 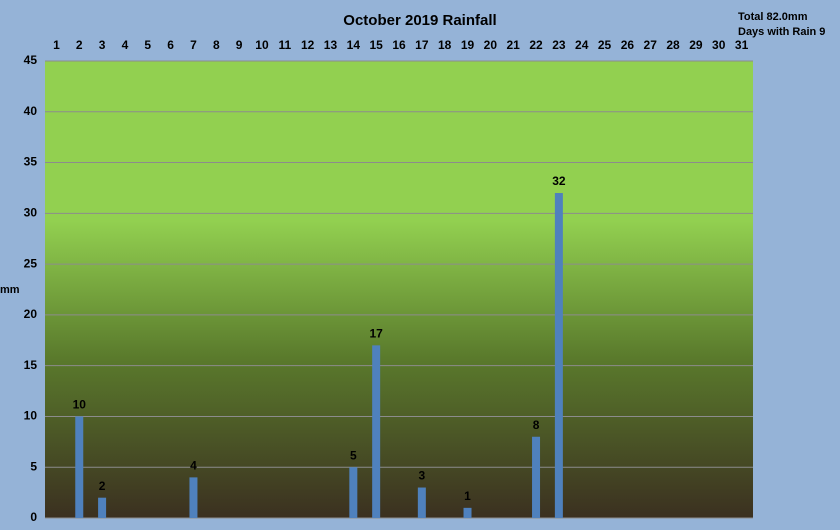 I want to click on y-tick-label: 30, so click(x=31, y=213).